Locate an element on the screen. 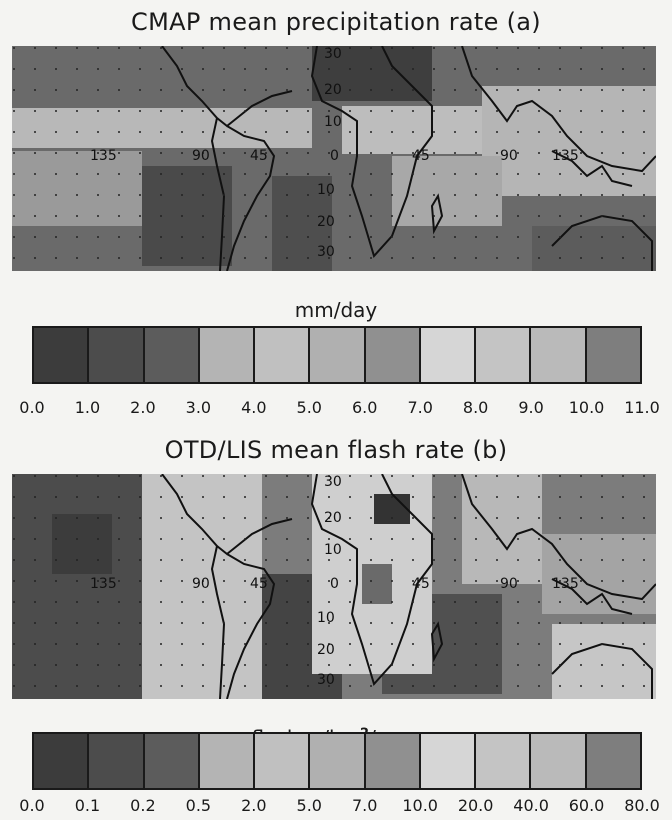  flash-rate-colorbar is located at coordinates (337, 761).